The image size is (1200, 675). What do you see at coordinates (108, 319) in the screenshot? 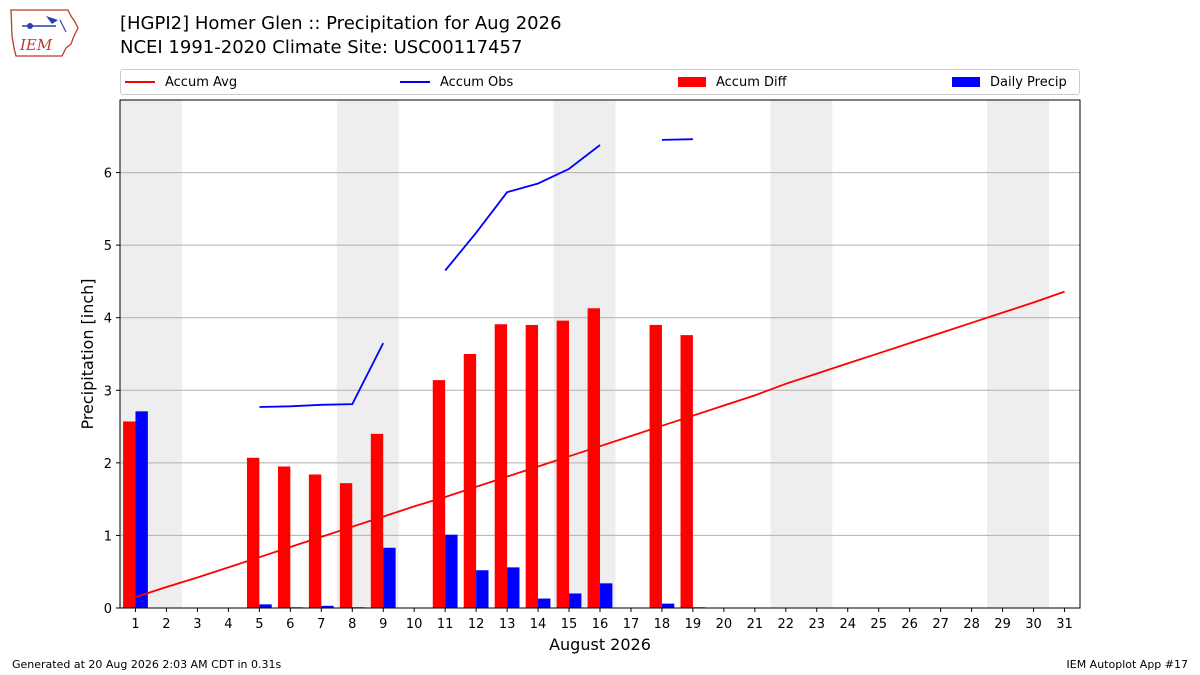
I see `y-tick-label: 4` at bounding box center [108, 319].